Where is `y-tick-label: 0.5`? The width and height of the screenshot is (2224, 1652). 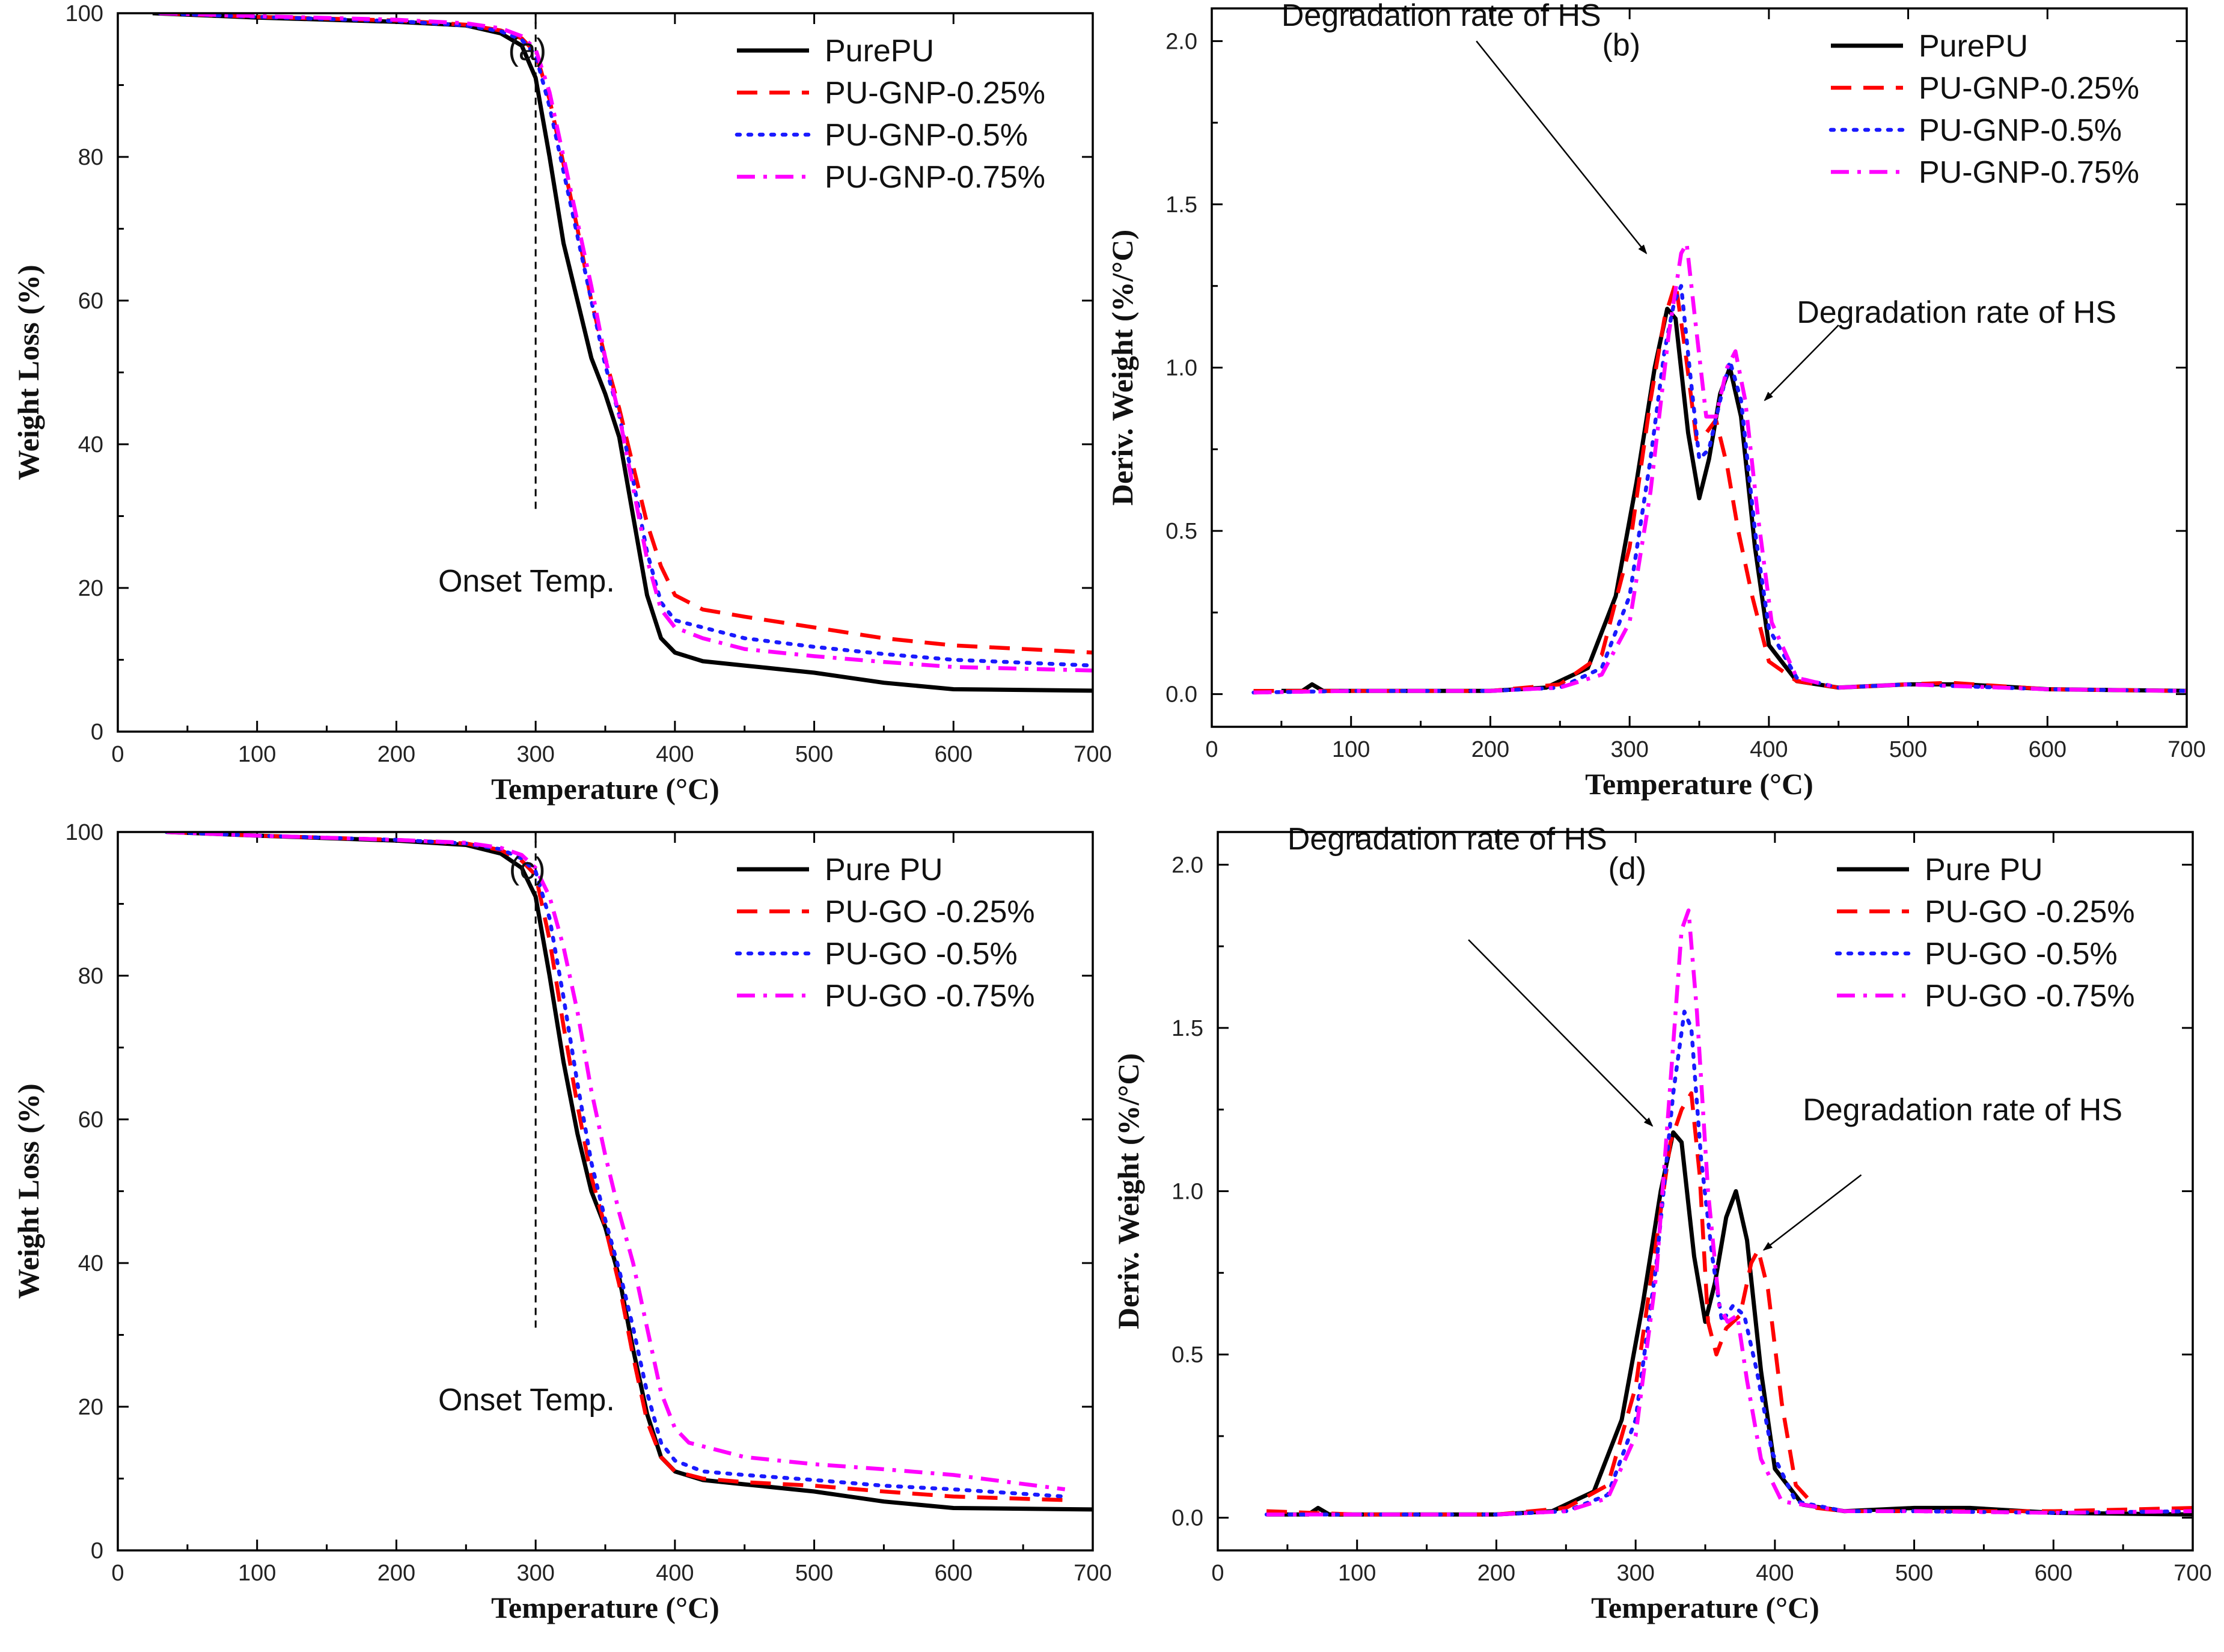 y-tick-label: 0.5 is located at coordinates (1187, 1355).